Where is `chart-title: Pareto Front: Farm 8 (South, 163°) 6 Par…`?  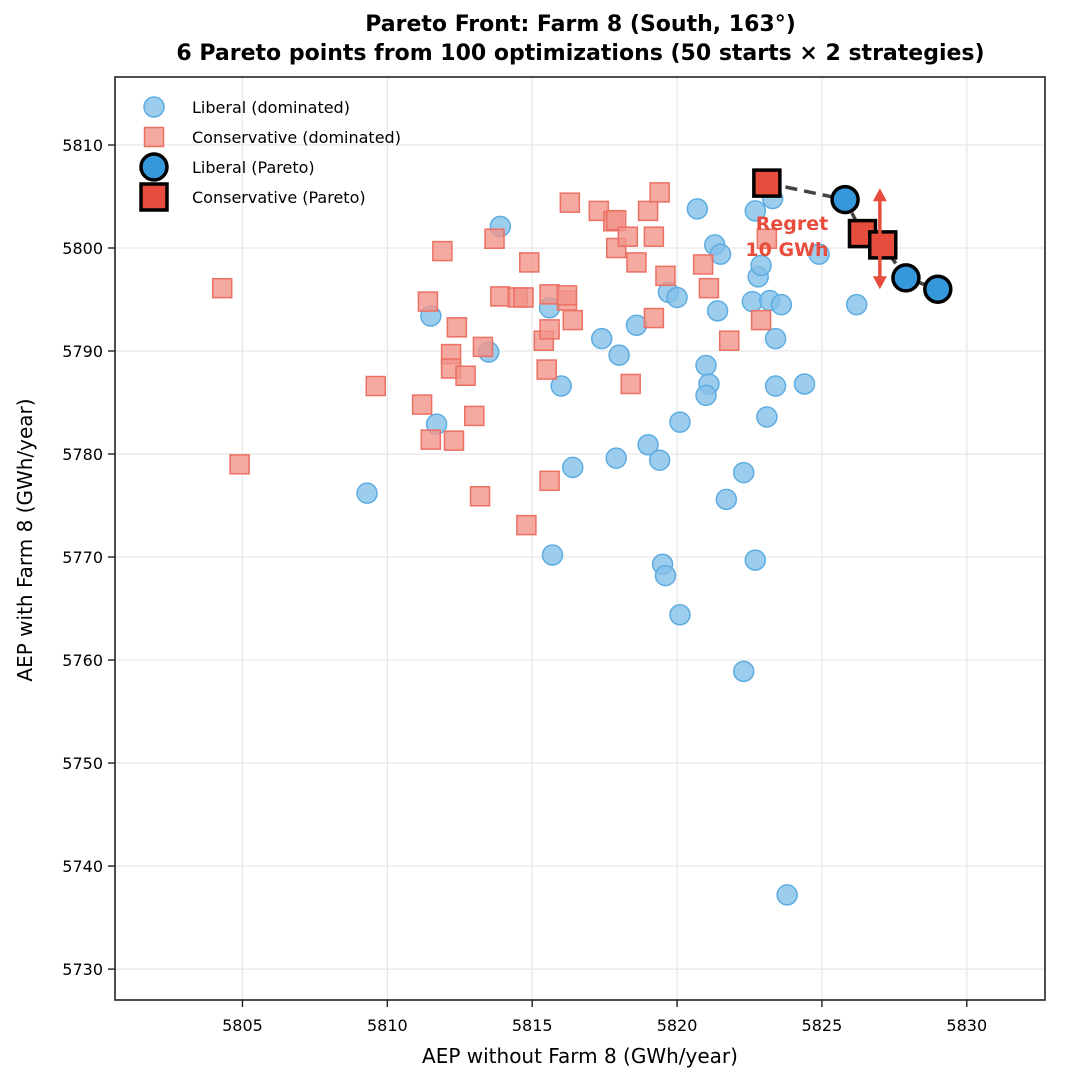 chart-title: Pareto Front: Farm 8 (South, 163°) 6 Par… is located at coordinates (545, 39).